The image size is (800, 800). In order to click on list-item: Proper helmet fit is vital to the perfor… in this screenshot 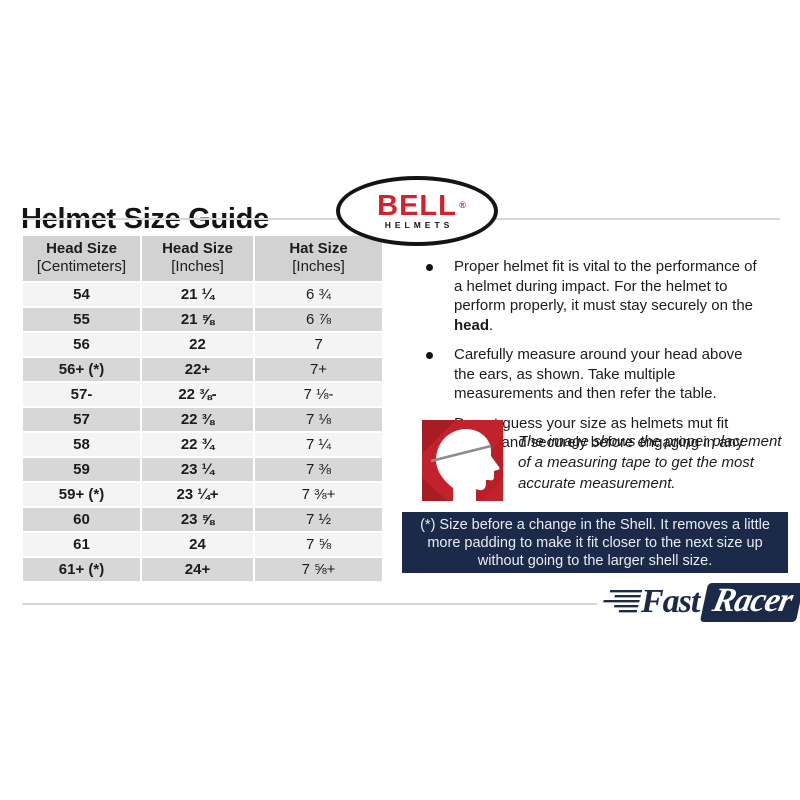, I will do `click(590, 296)`.